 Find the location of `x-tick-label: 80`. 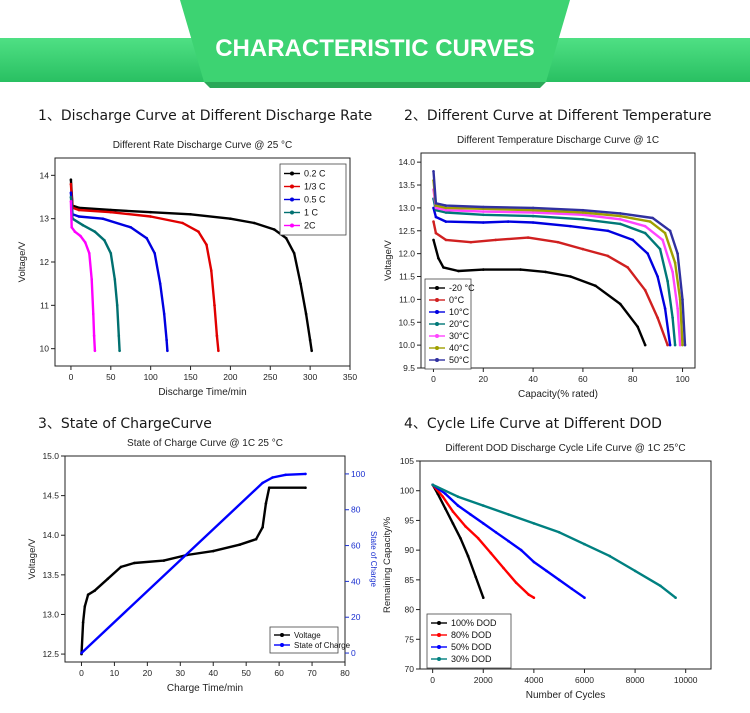

x-tick-label: 80 is located at coordinates (345, 673).